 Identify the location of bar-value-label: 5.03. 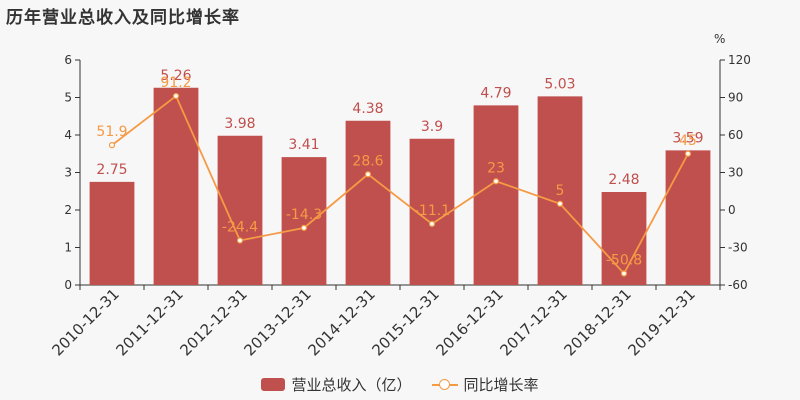
(559, 84).